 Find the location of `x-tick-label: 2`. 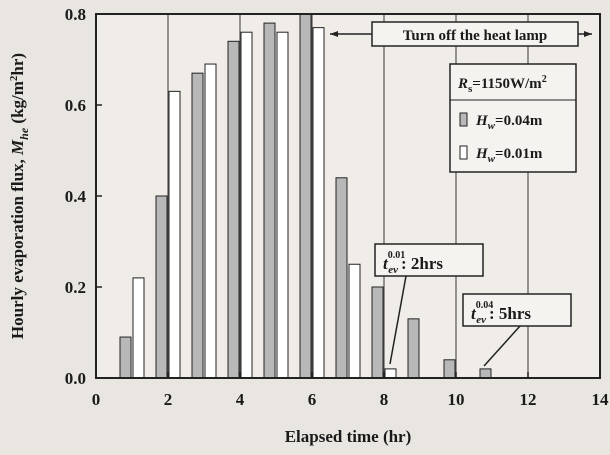

x-tick-label: 2 is located at coordinates (168, 399).